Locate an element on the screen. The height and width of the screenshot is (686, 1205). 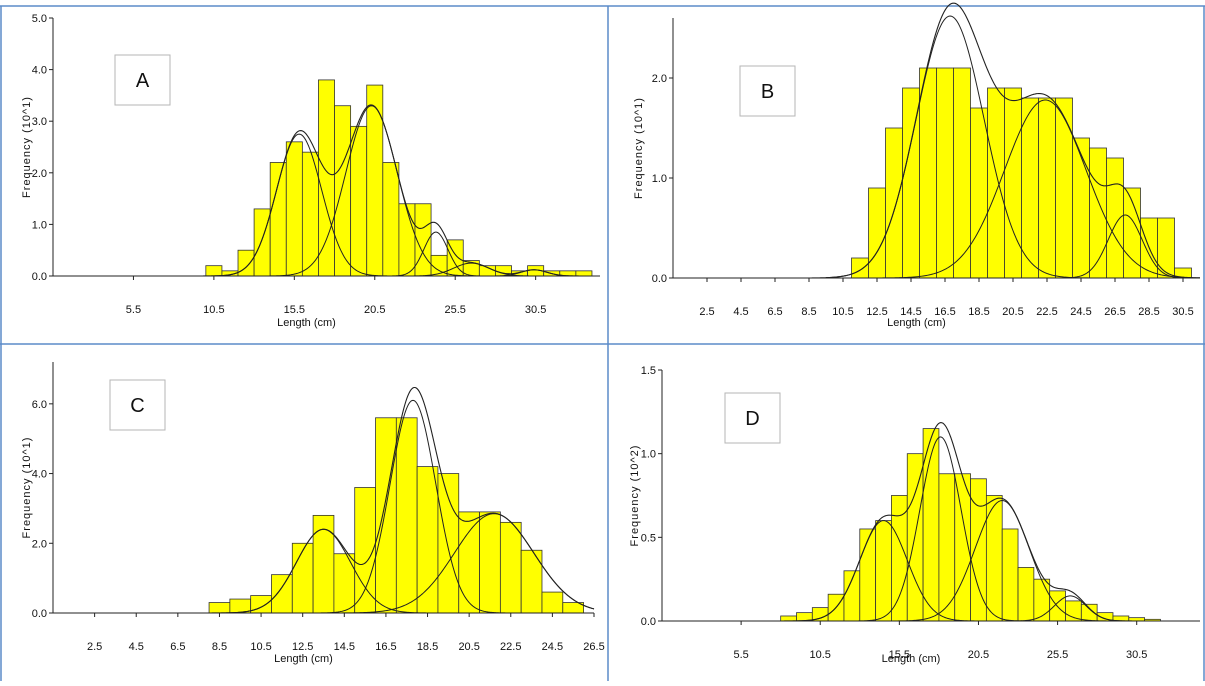
panel-badge-label: A is located at coordinates (143, 81).